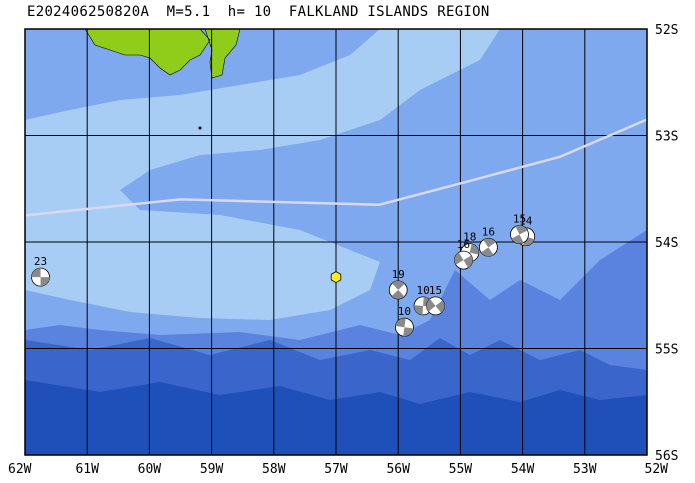 Image resolution: width=695 pixels, height=483 pixels. What do you see at coordinates (200, 128) in the screenshot?
I see `small-island` at bounding box center [200, 128].